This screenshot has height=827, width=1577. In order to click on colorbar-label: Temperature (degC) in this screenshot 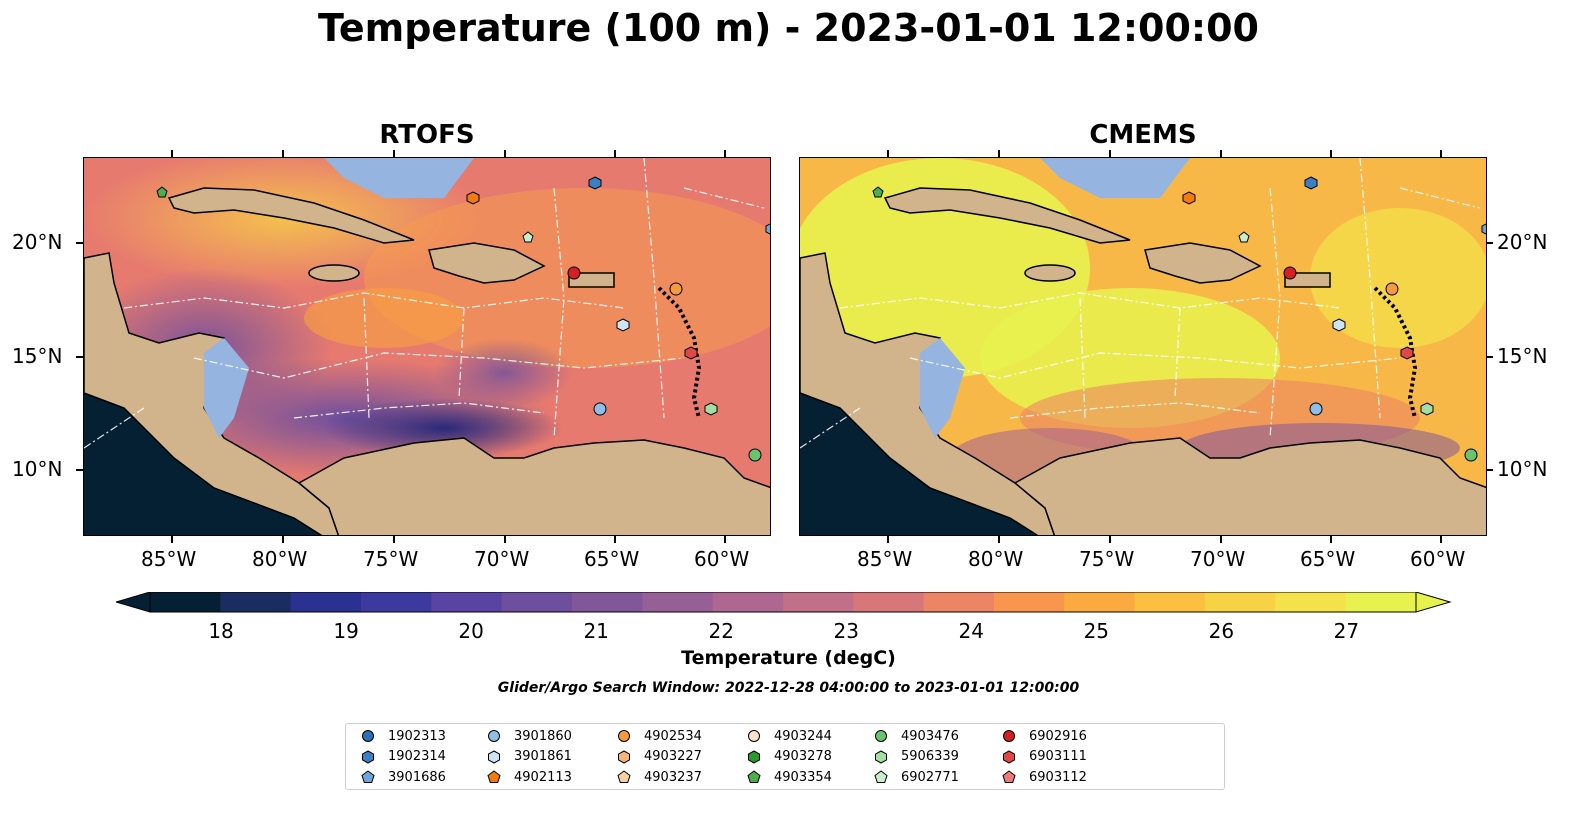, I will do `click(788, 658)`.